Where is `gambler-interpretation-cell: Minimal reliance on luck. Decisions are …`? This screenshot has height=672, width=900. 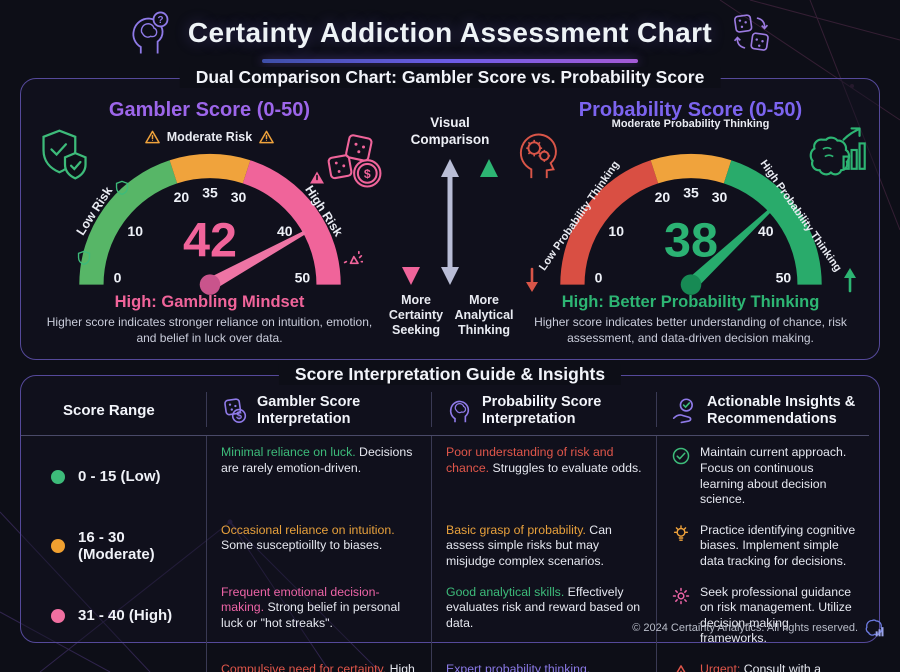
gambler-interpretation-cell: Minimal reliance on luck. Decisions are … is located at coordinates (318, 475).